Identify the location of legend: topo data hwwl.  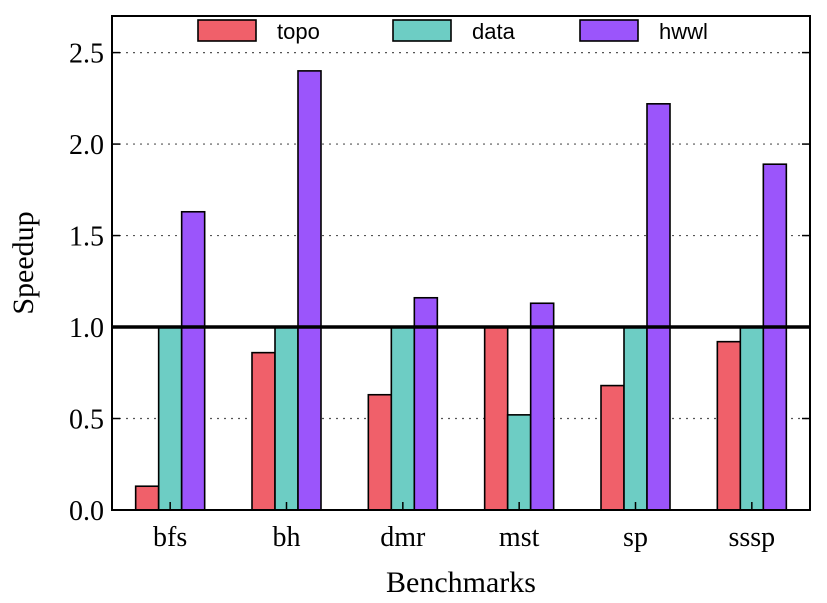
(452, 31).